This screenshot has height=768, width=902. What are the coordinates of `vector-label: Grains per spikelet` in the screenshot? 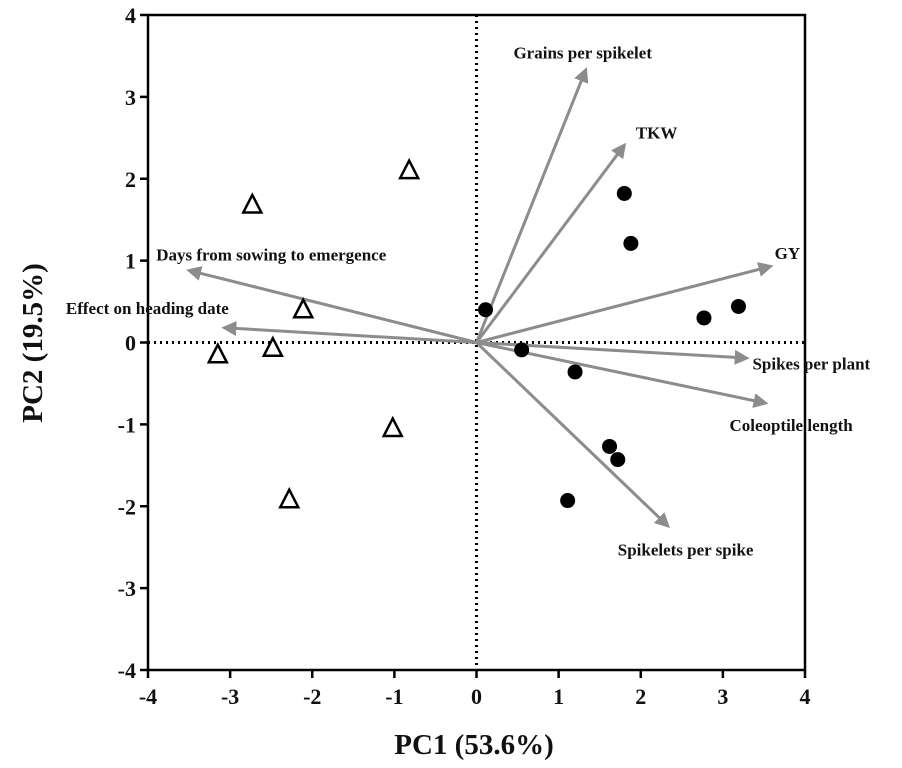 It's located at (582, 52).